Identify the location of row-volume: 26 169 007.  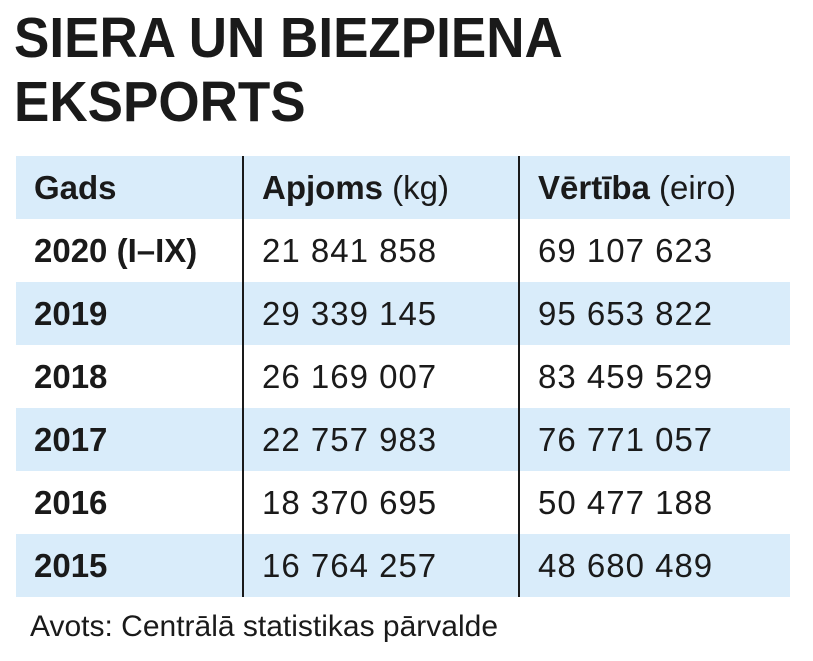
(350, 376).